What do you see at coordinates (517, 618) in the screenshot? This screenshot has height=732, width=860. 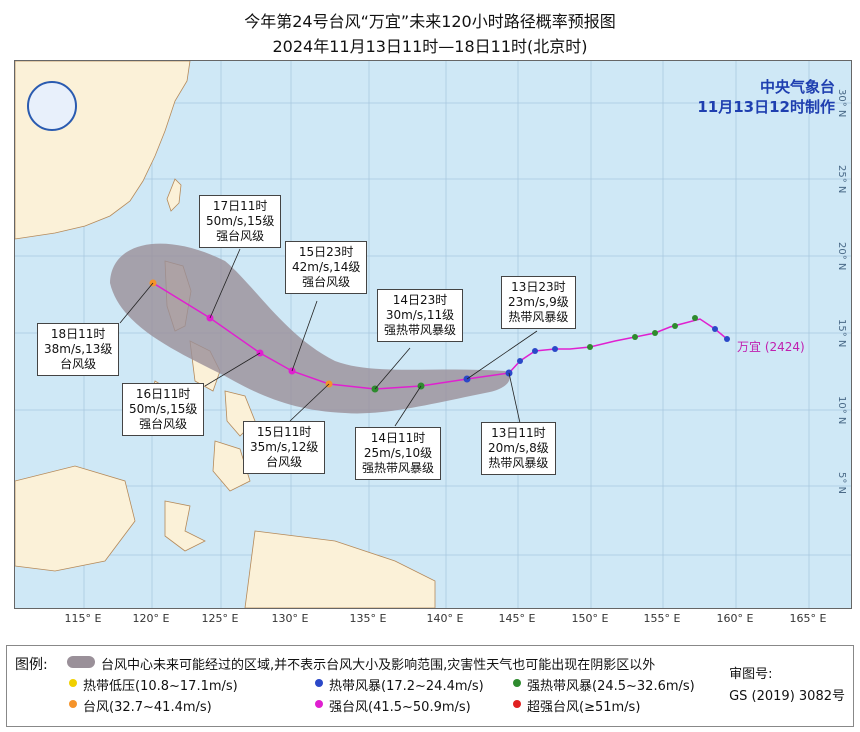 I see `lon-label: 145° E` at bounding box center [517, 618].